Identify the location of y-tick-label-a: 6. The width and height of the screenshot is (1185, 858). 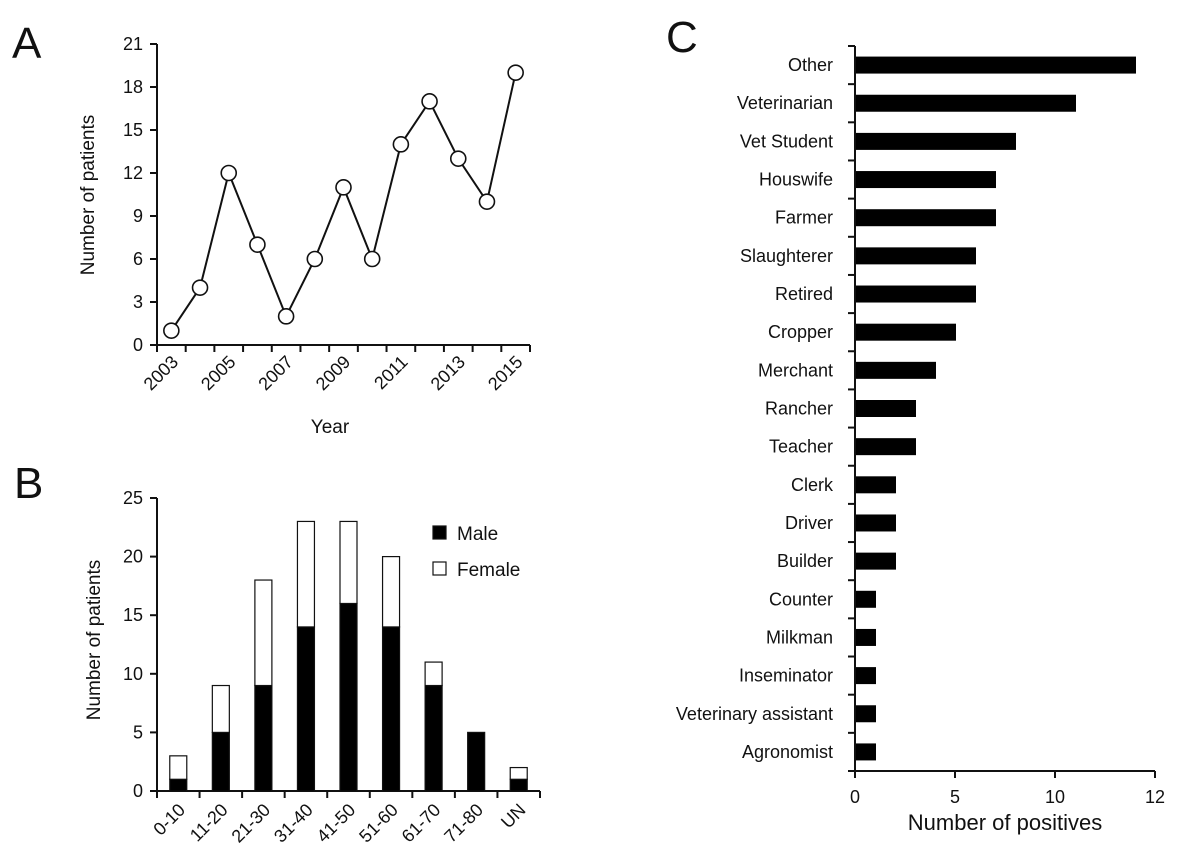
(138, 259).